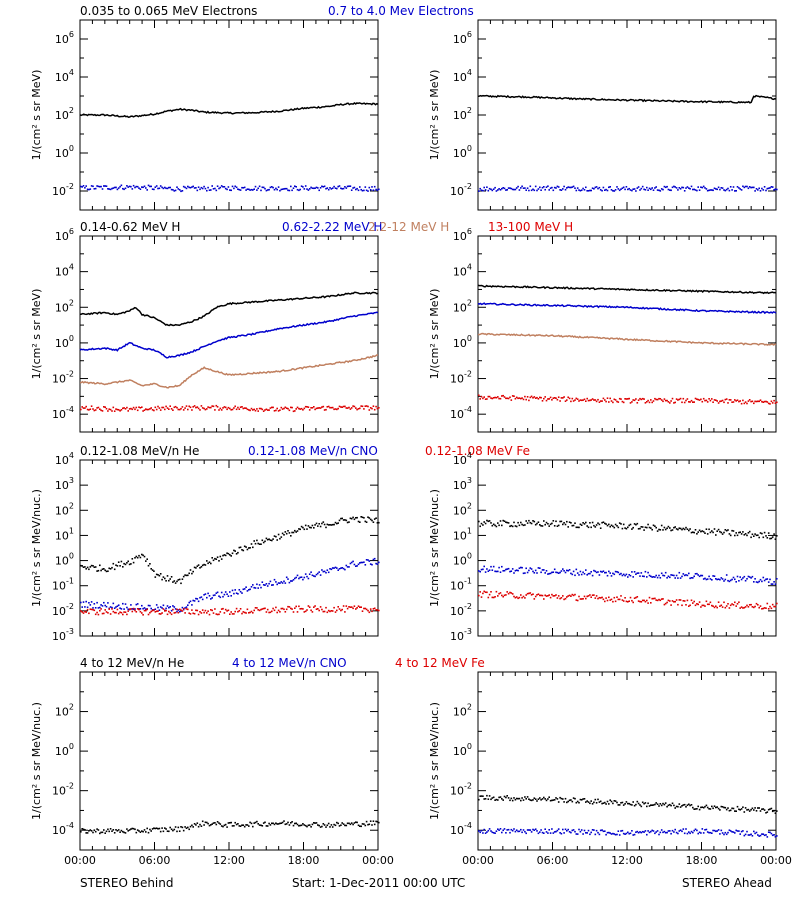 This screenshot has height=900, width=800. Describe the element at coordinates (461, 190) in the screenshot. I see `y-tick-label: 10-2` at that location.